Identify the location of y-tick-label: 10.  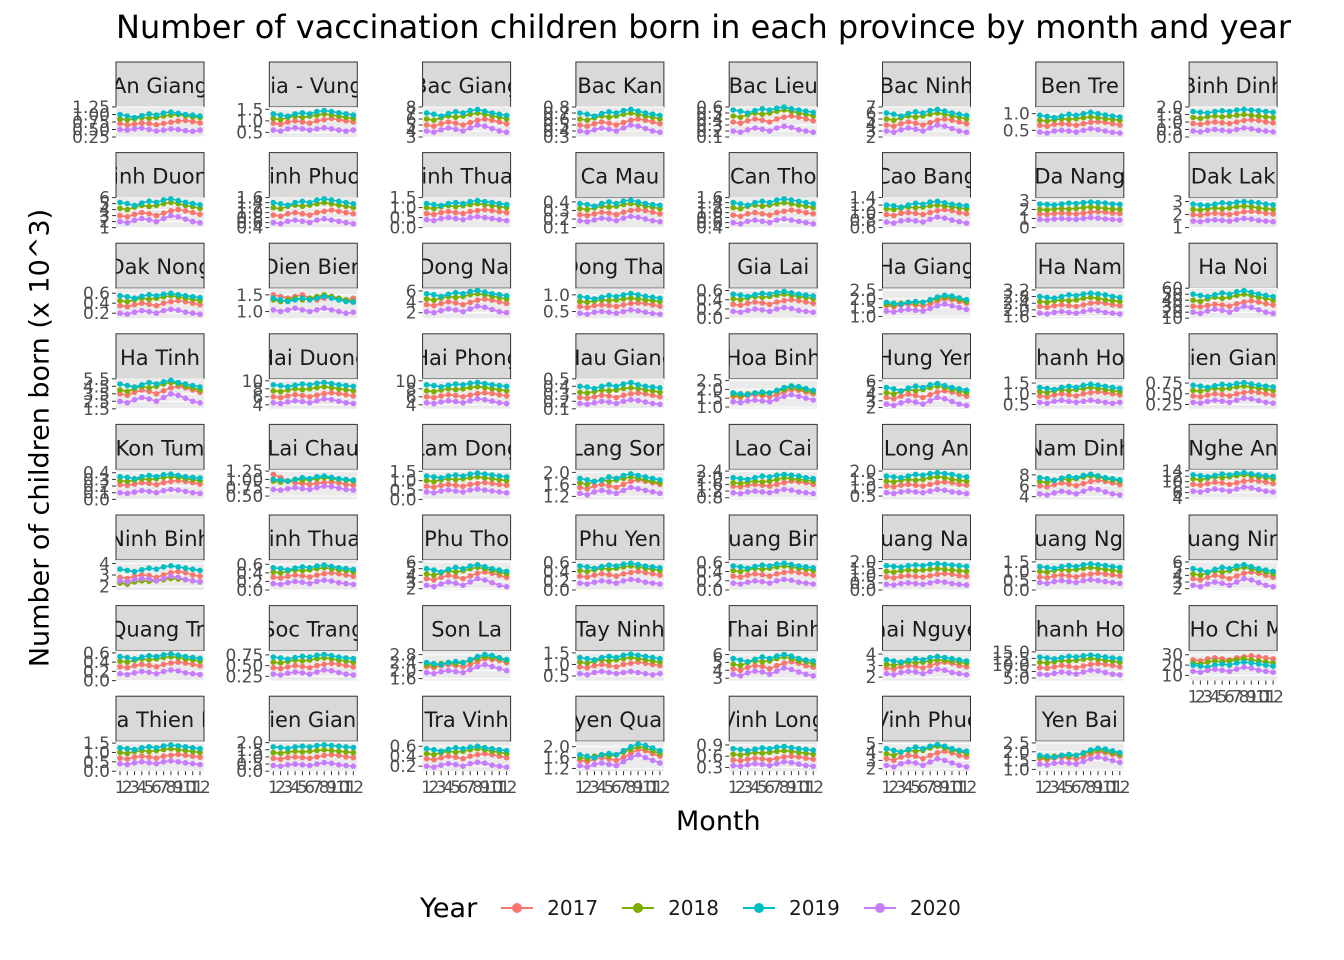
(253, 382).